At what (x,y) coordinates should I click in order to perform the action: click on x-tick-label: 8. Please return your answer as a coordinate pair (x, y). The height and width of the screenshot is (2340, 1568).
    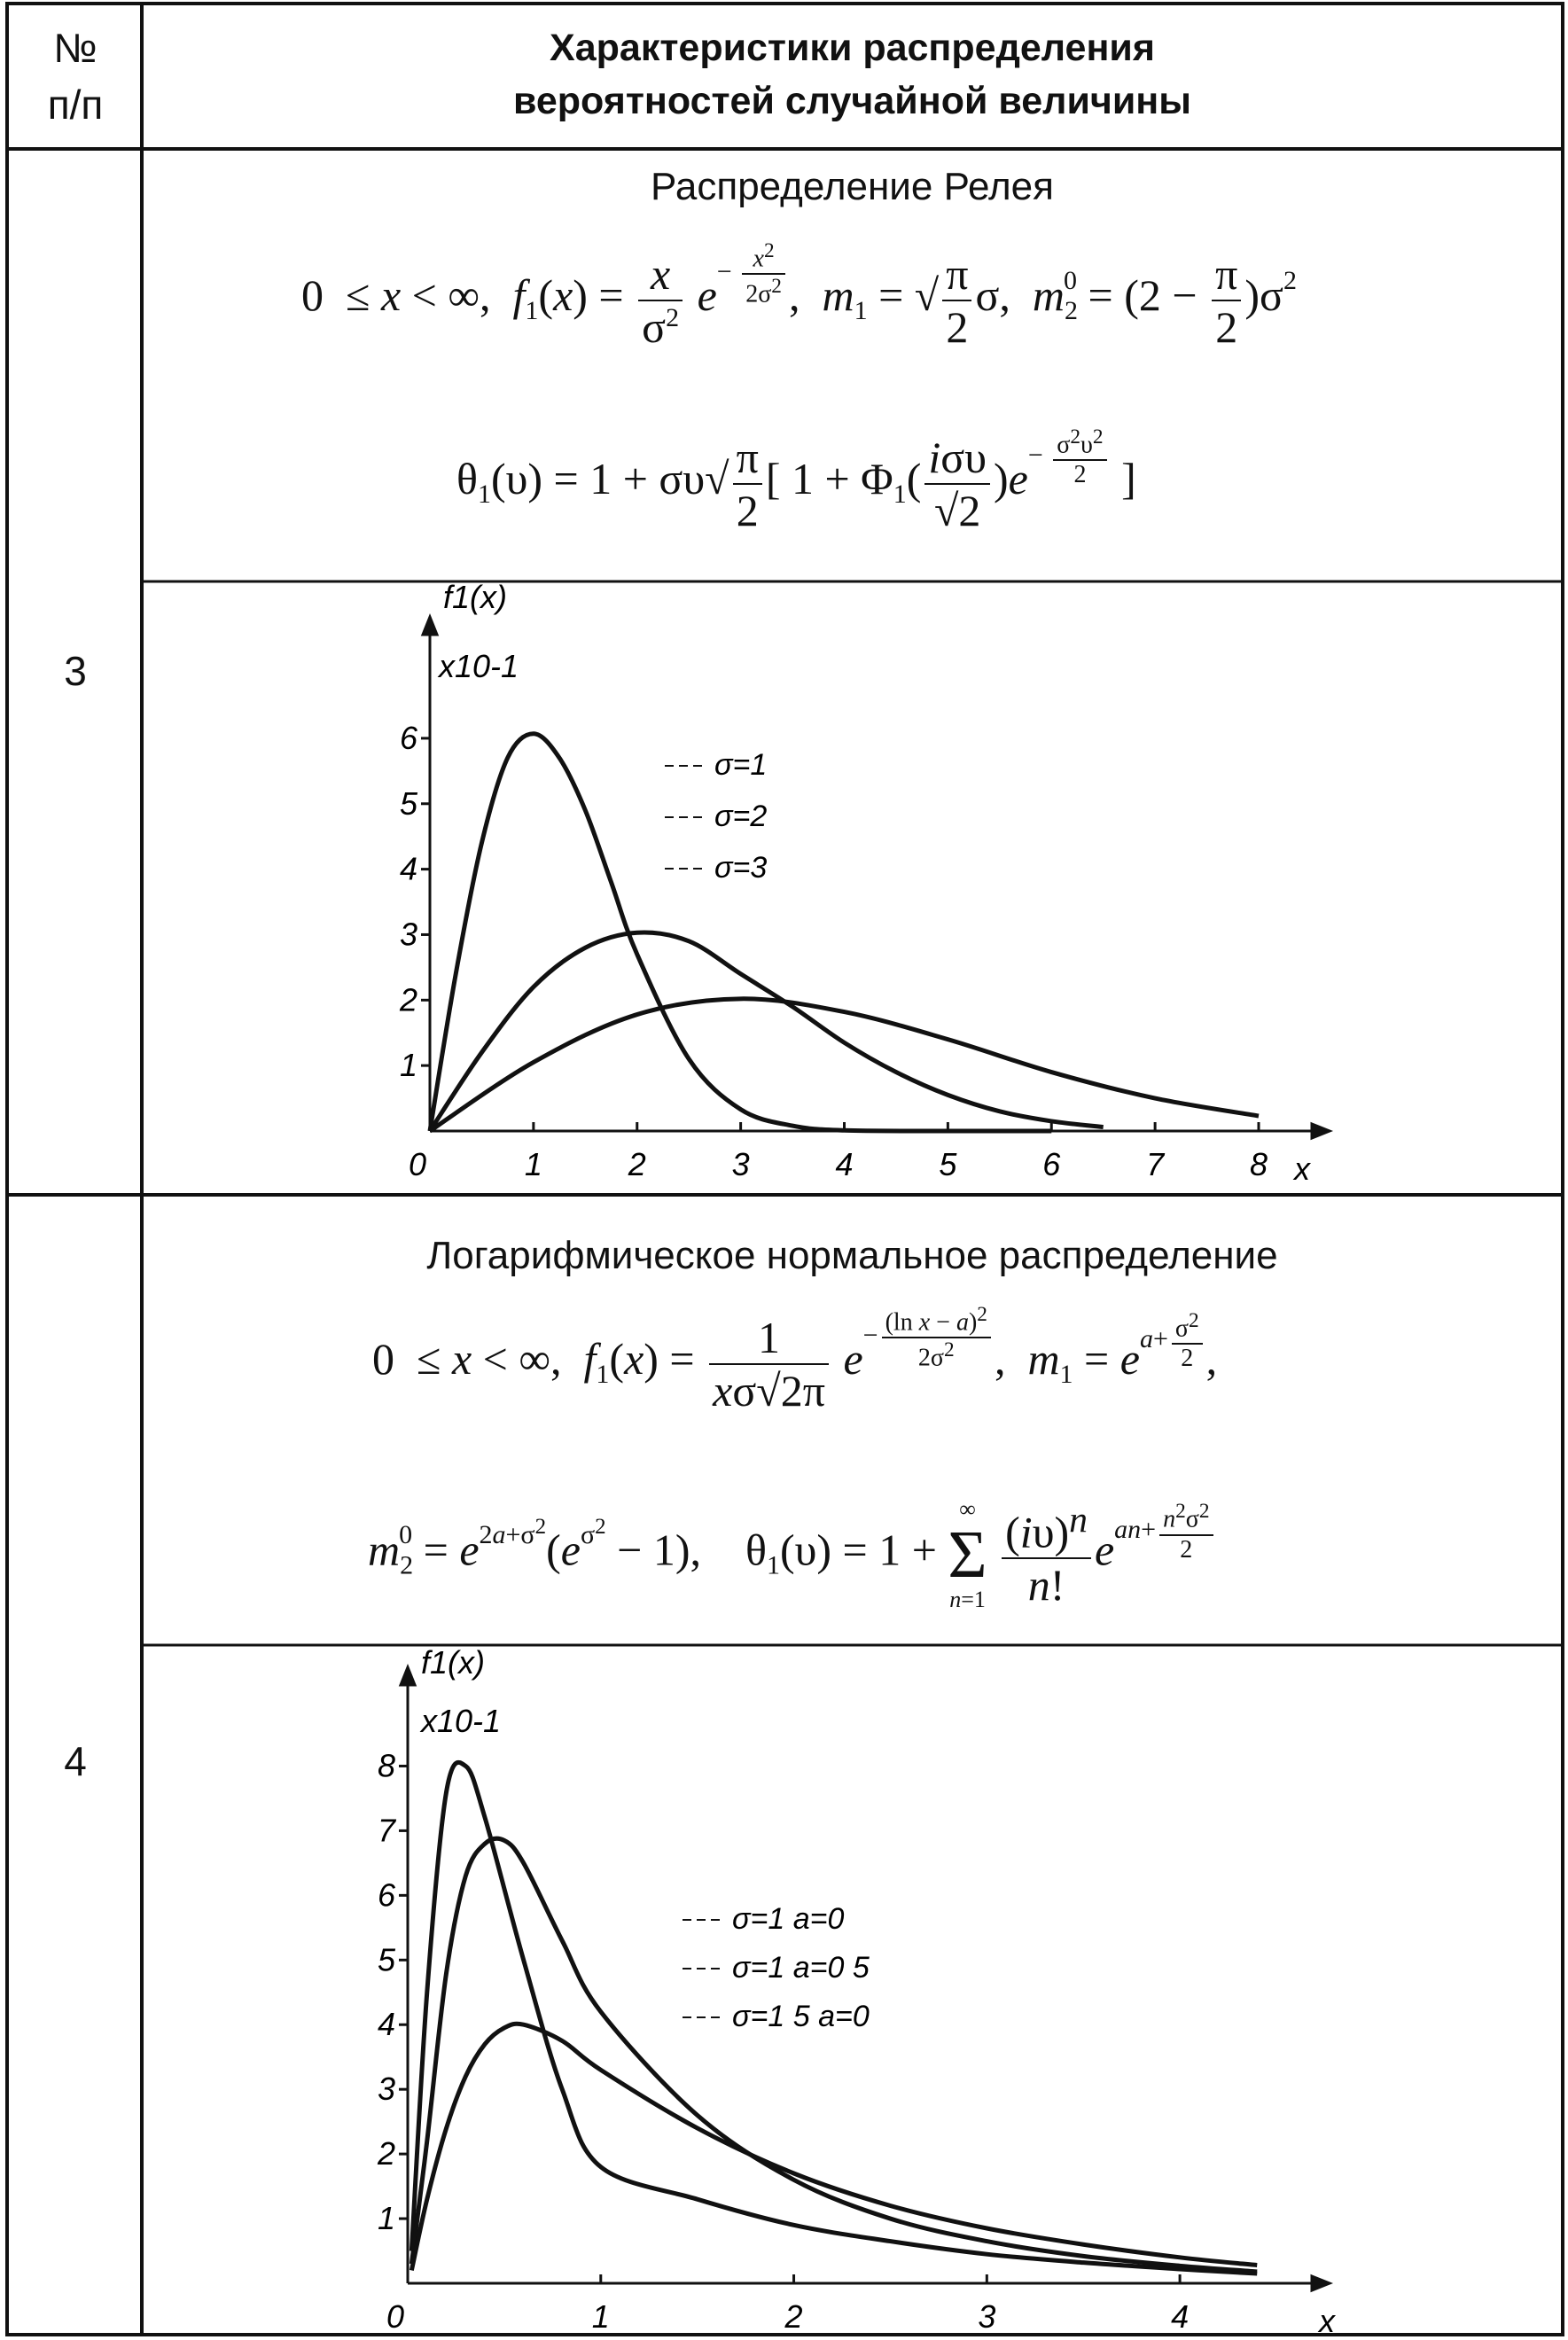
    Looking at the image, I should click on (1259, 1164).